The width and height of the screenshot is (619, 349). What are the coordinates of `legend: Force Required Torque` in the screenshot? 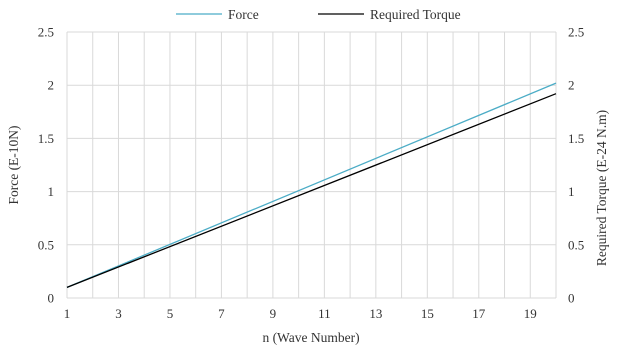 It's located at (318, 14).